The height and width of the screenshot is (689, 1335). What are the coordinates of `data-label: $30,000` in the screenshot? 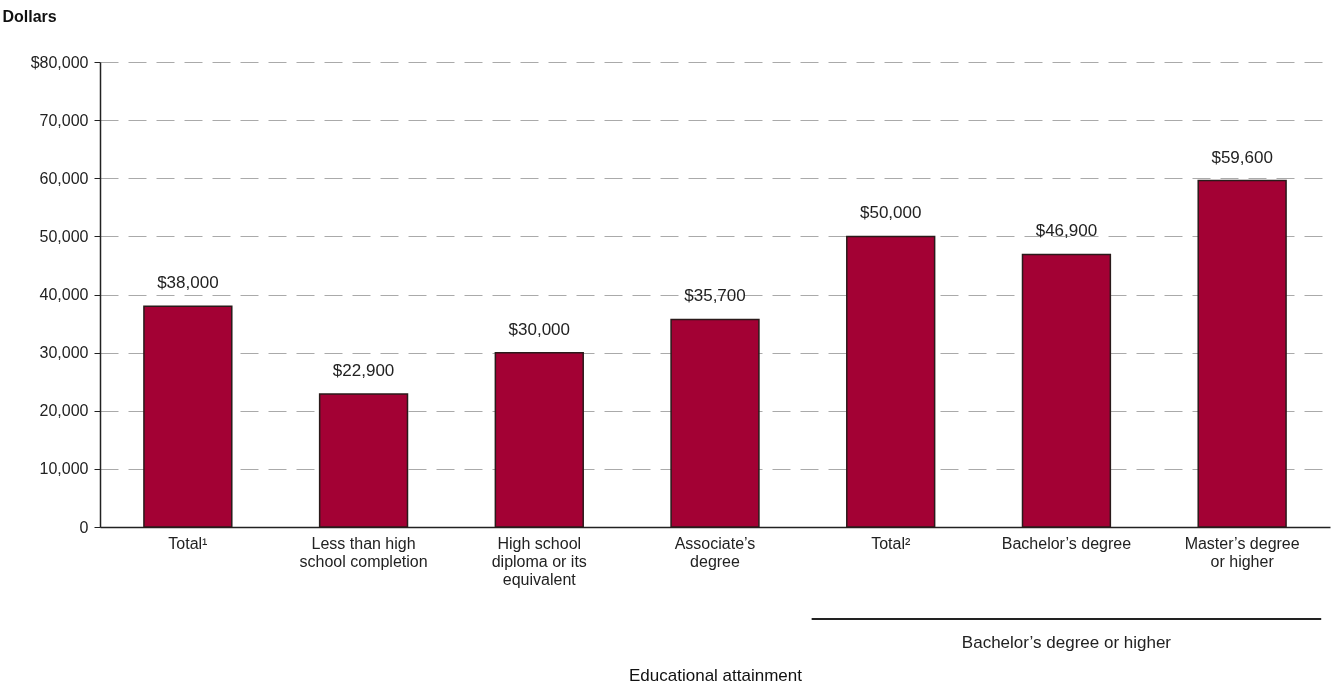 It's located at (539, 329).